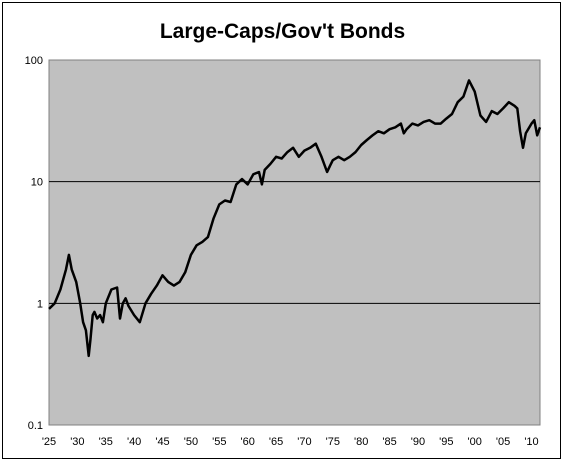 This screenshot has width=565, height=463. Describe the element at coordinates (333, 442) in the screenshot. I see `x-tick-label: '75` at that location.